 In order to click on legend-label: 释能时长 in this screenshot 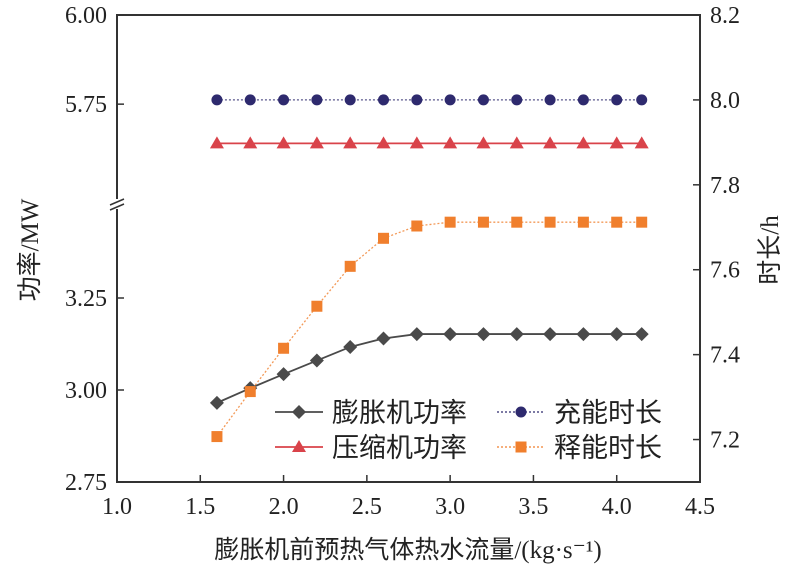, I will do `click(608, 448)`.